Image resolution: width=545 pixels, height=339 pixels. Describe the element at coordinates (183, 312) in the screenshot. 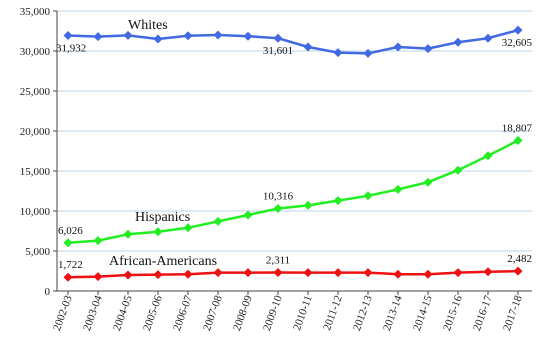

I see `x-tick-label: 2006-07` at that location.